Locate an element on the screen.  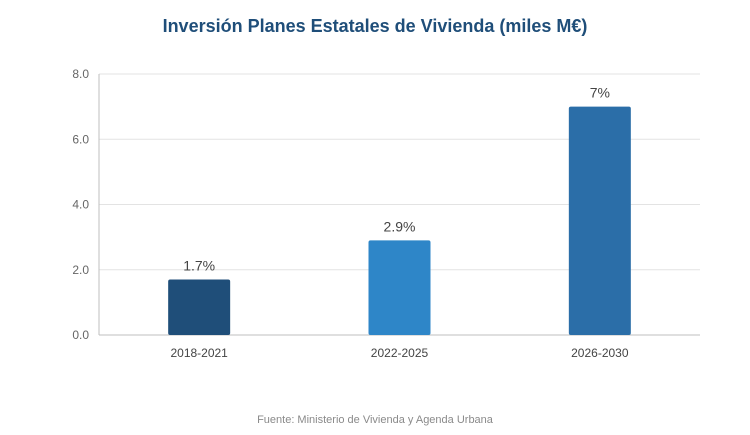
y-tick-labels: 0.0 2.0 4.0 6.0 8.0 is located at coordinates (80, 204).